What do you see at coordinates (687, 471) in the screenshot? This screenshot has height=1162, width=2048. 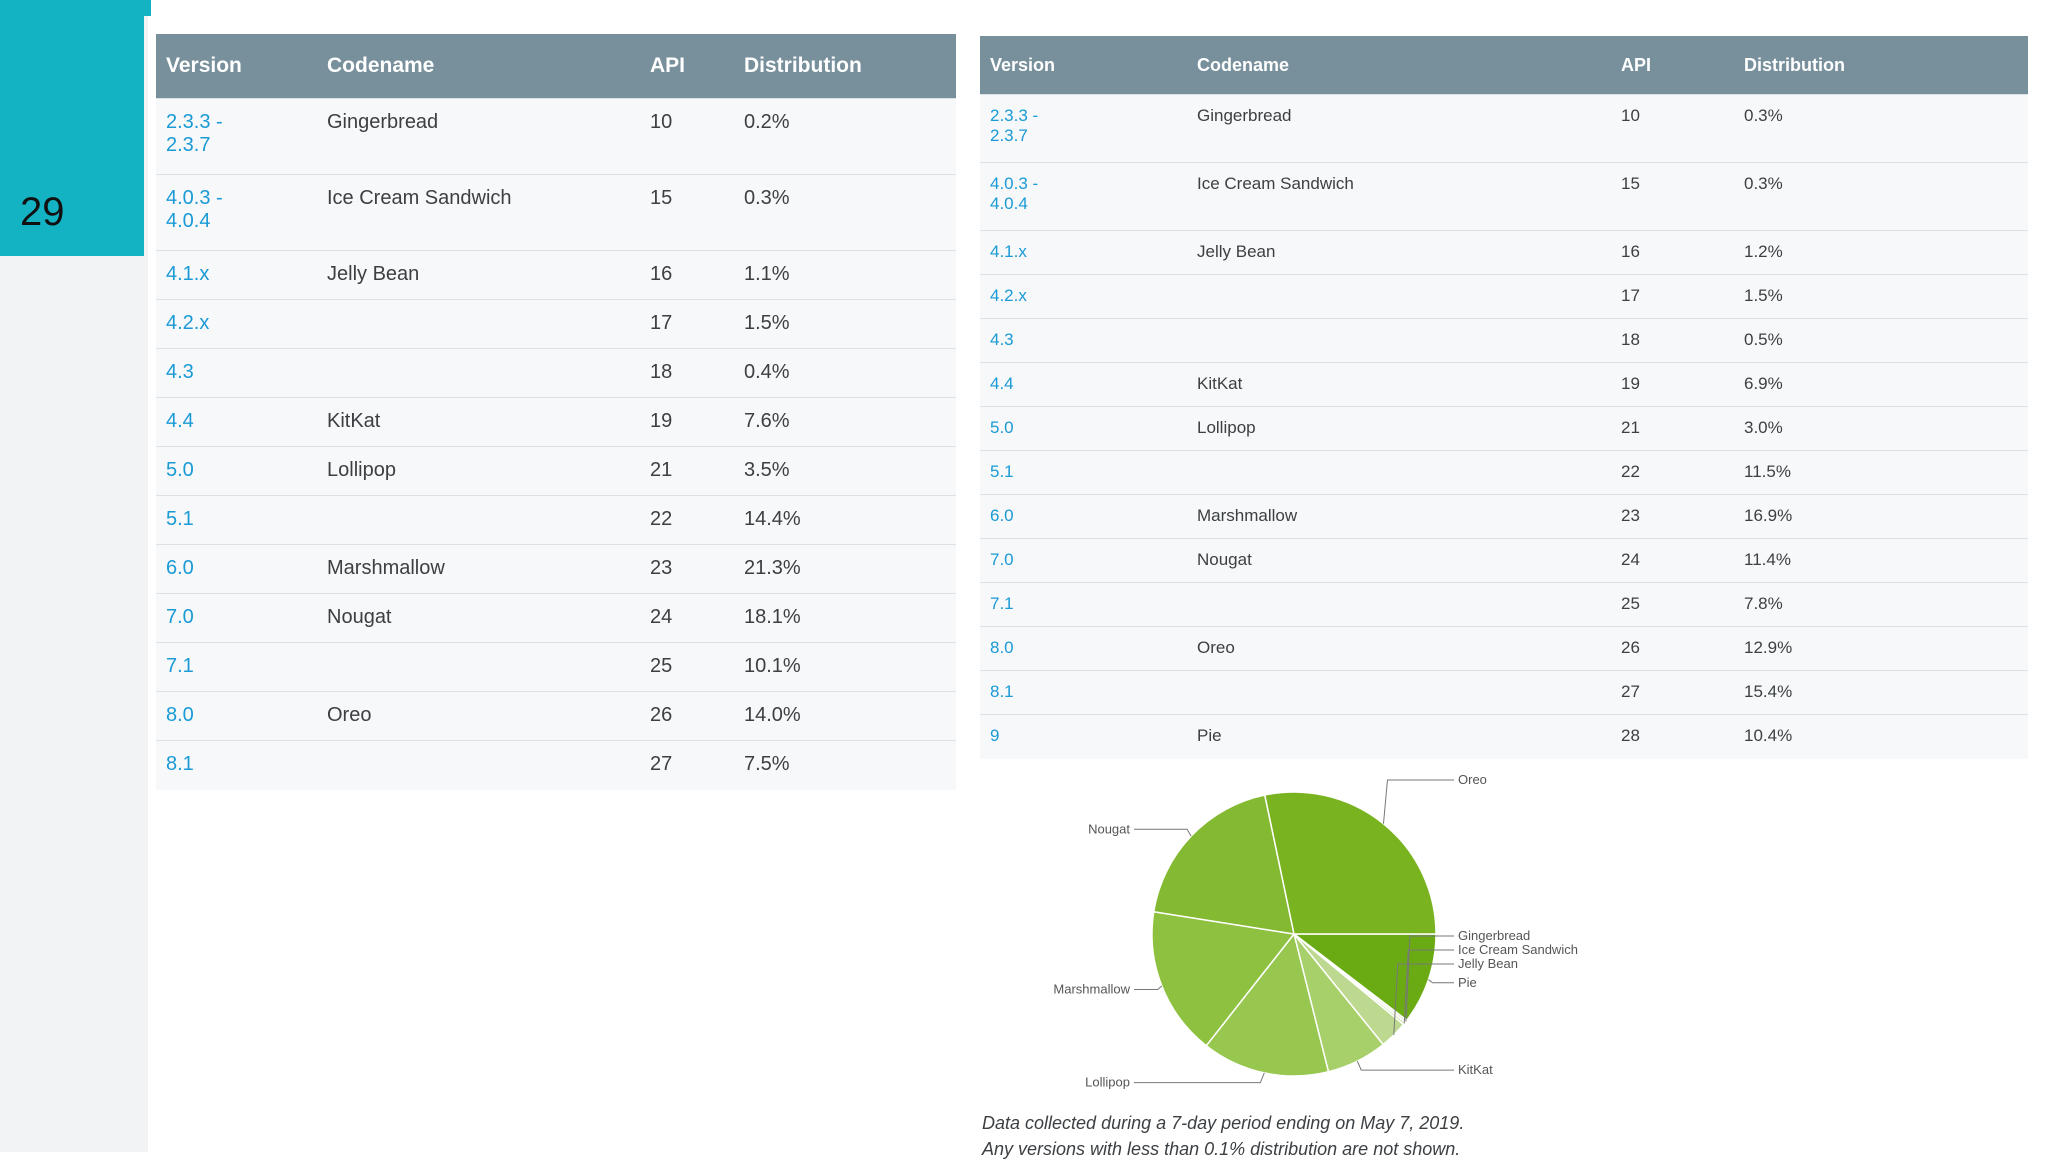 I see `api-level-cell: 21` at bounding box center [687, 471].